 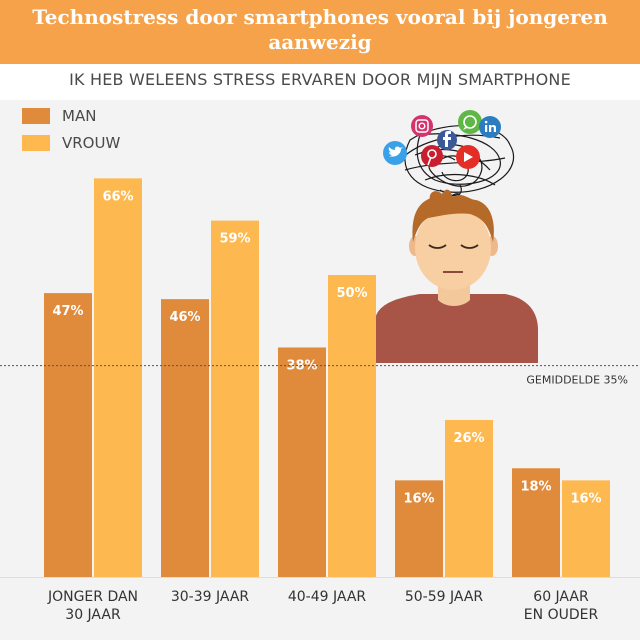 What do you see at coordinates (468, 438) in the screenshot?
I see `bar-value-label: 26%` at bounding box center [468, 438].